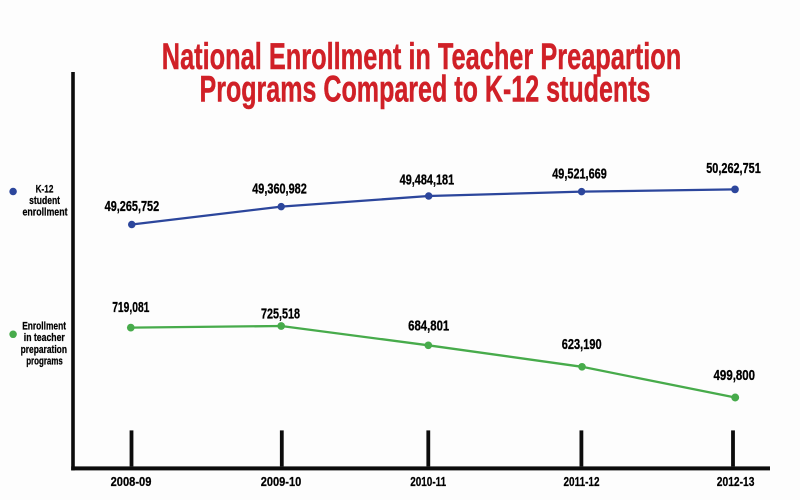 Image resolution: width=800 pixels, height=500 pixels. Describe the element at coordinates (428, 326) in the screenshot. I see `svg-text: 684,801` at that location.